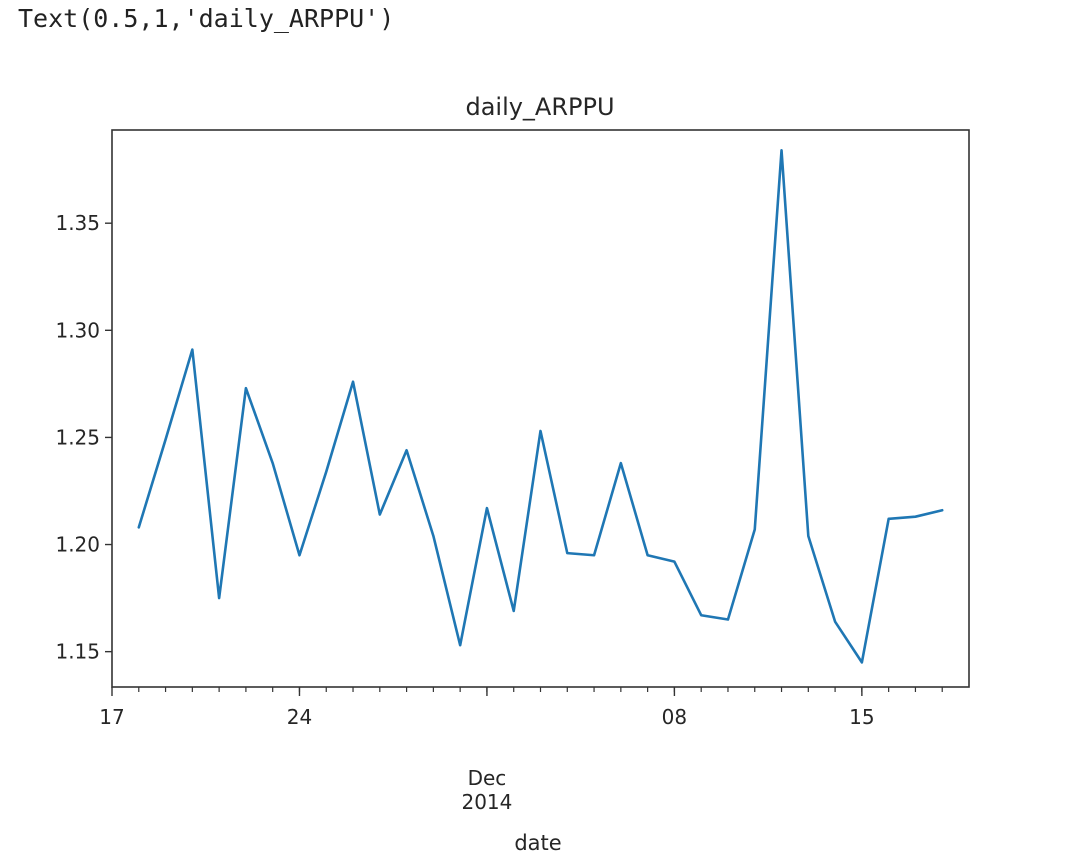 This screenshot has width=1079, height=861. I want to click on y-tick-label: 1.20, so click(77, 545).